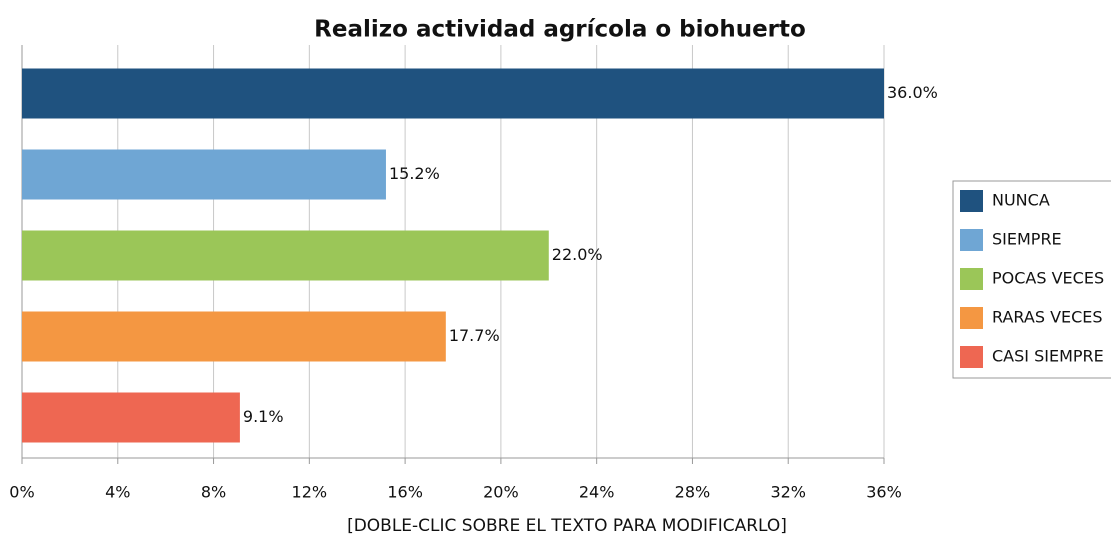 The width and height of the screenshot is (1111, 537). I want to click on data-label: 9.1%, so click(263, 416).